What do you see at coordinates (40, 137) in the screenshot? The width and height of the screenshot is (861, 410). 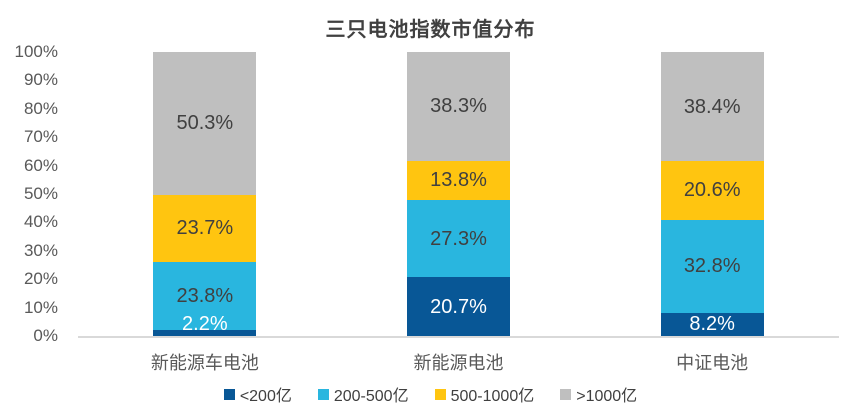 I see `y-tick-label: 70%` at bounding box center [40, 137].